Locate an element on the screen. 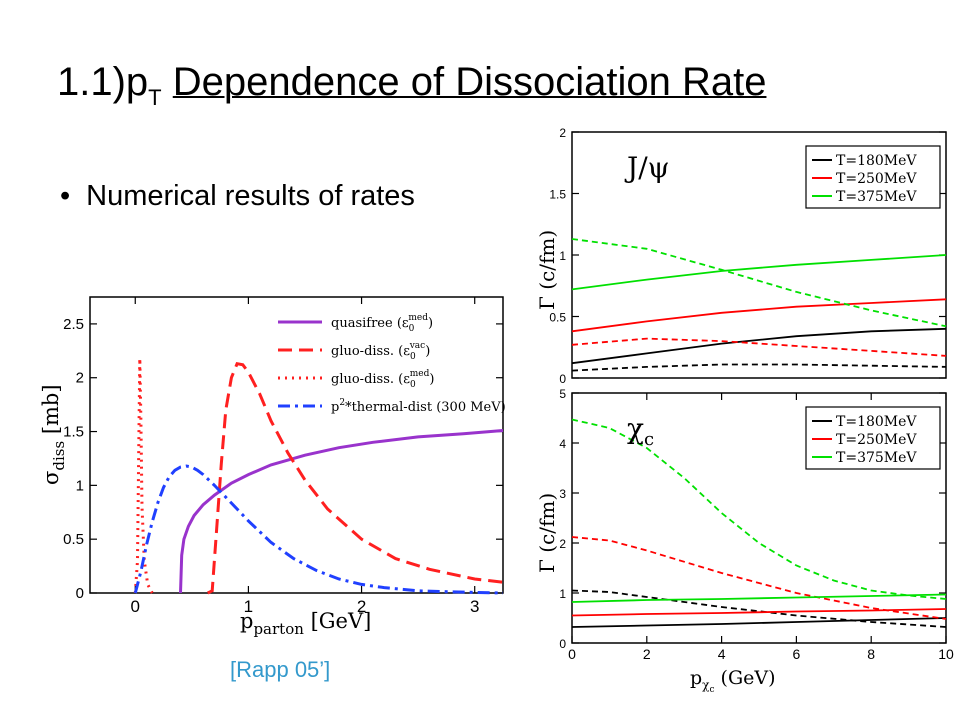 This screenshot has height=720, width=960. panel-label: J/ψ is located at coordinates (647, 167).